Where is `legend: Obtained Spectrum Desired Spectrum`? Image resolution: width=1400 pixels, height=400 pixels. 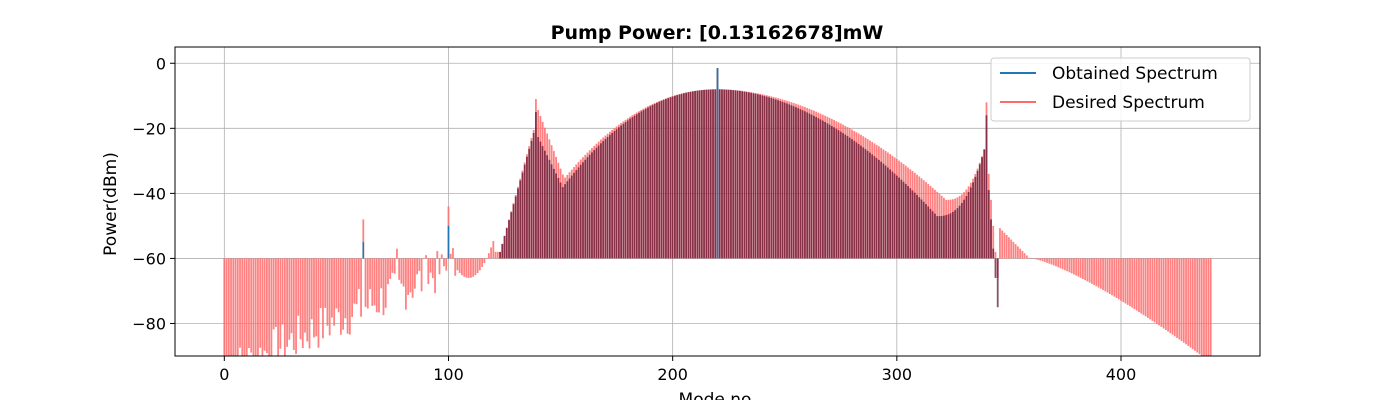 legend: Obtained Spectrum Desired Spectrum is located at coordinates (1120, 89).